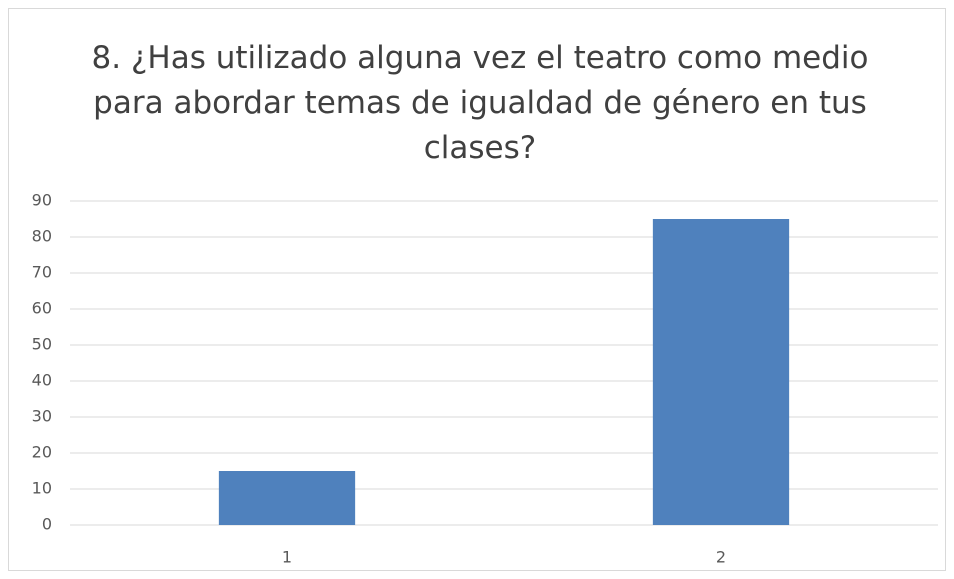 This screenshot has height=579, width=954. I want to click on y-tick-label: 30, so click(42, 416).